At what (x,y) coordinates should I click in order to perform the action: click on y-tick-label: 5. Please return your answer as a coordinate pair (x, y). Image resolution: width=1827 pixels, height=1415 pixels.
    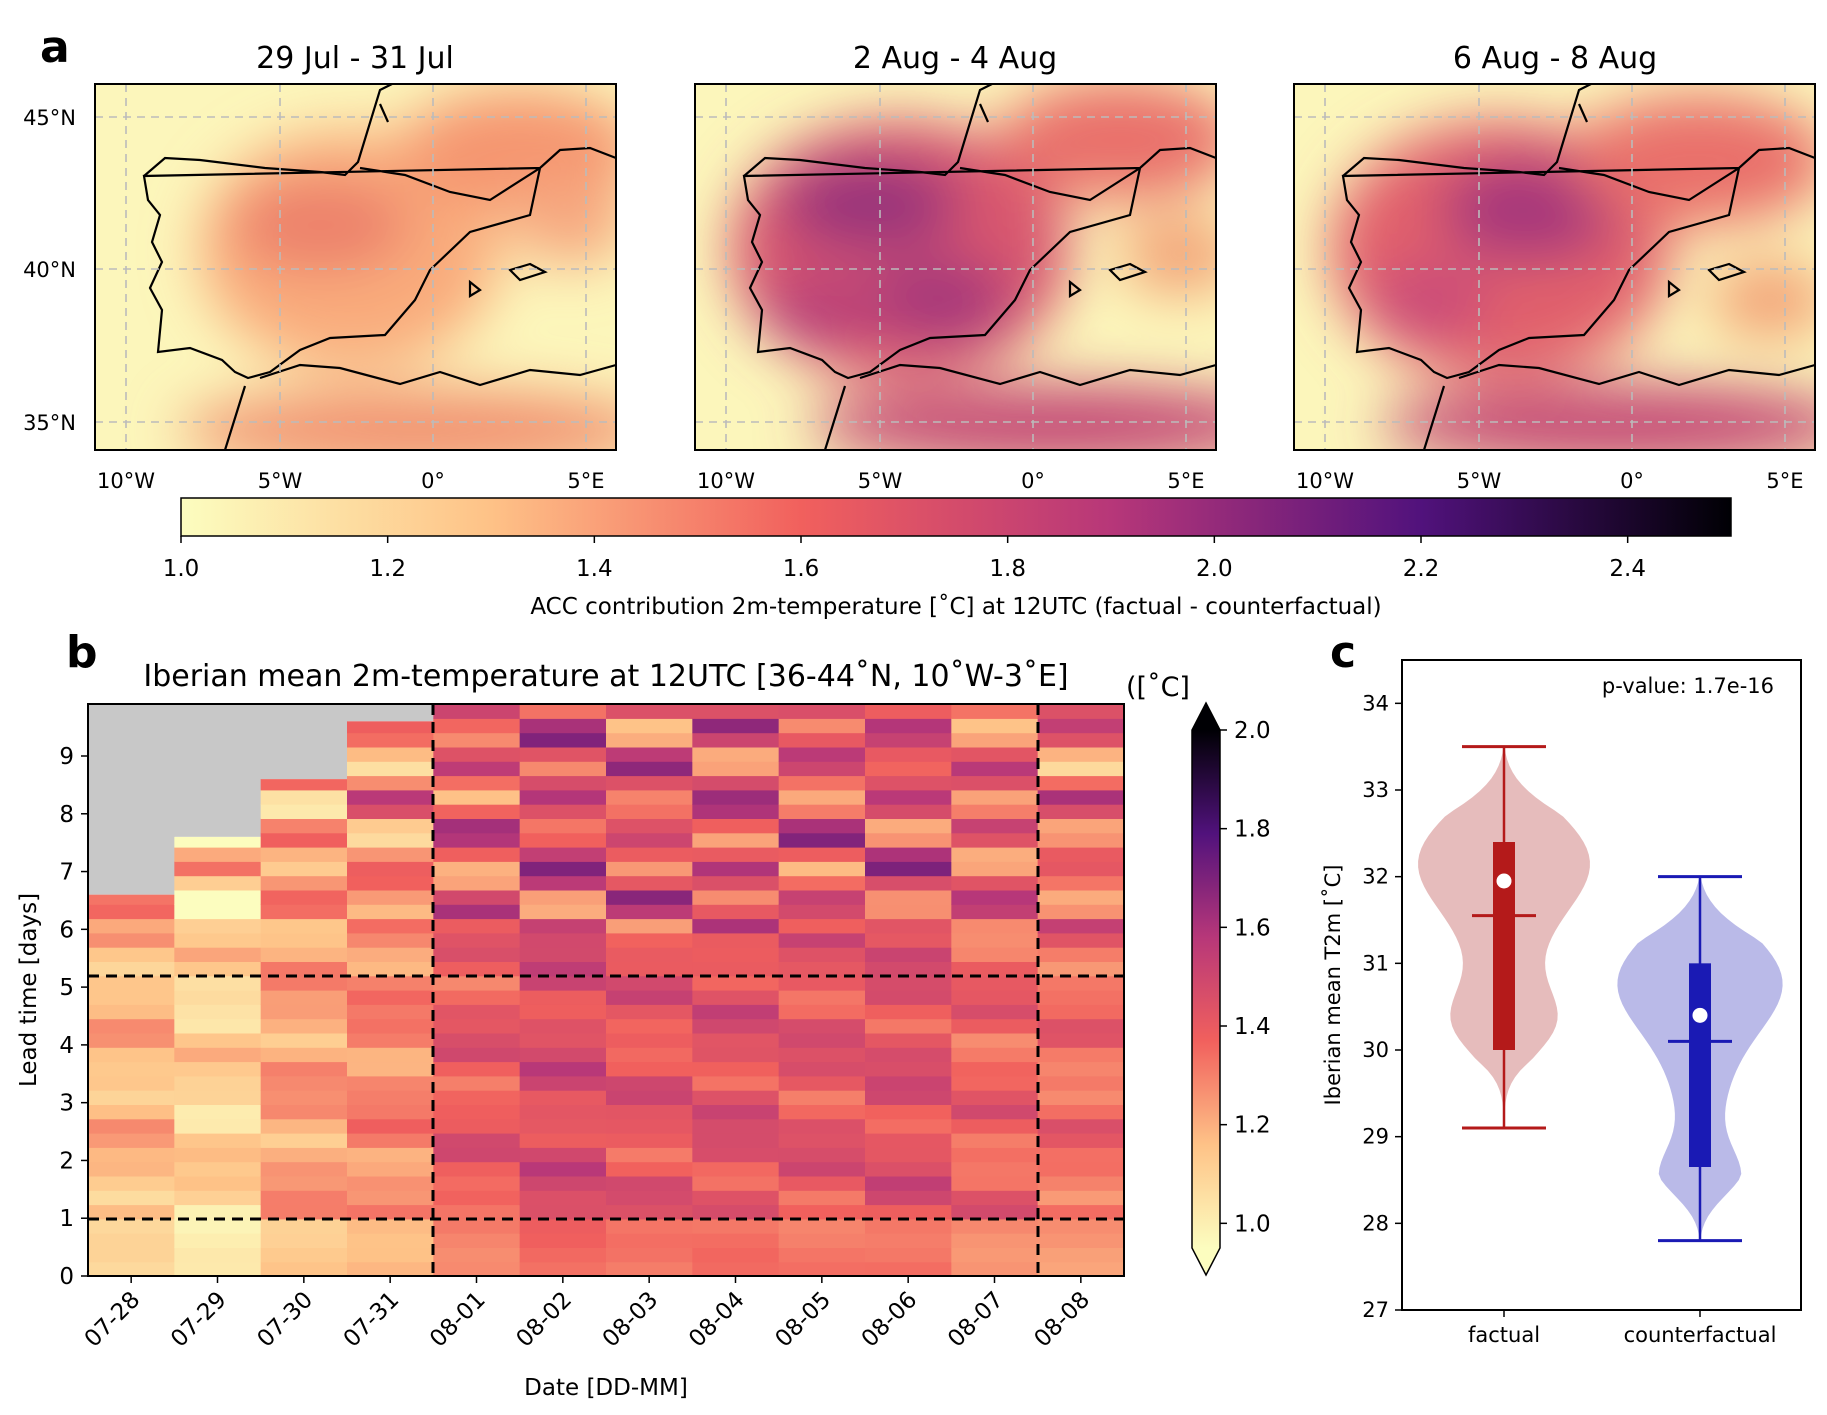
    Looking at the image, I should click on (66, 988).